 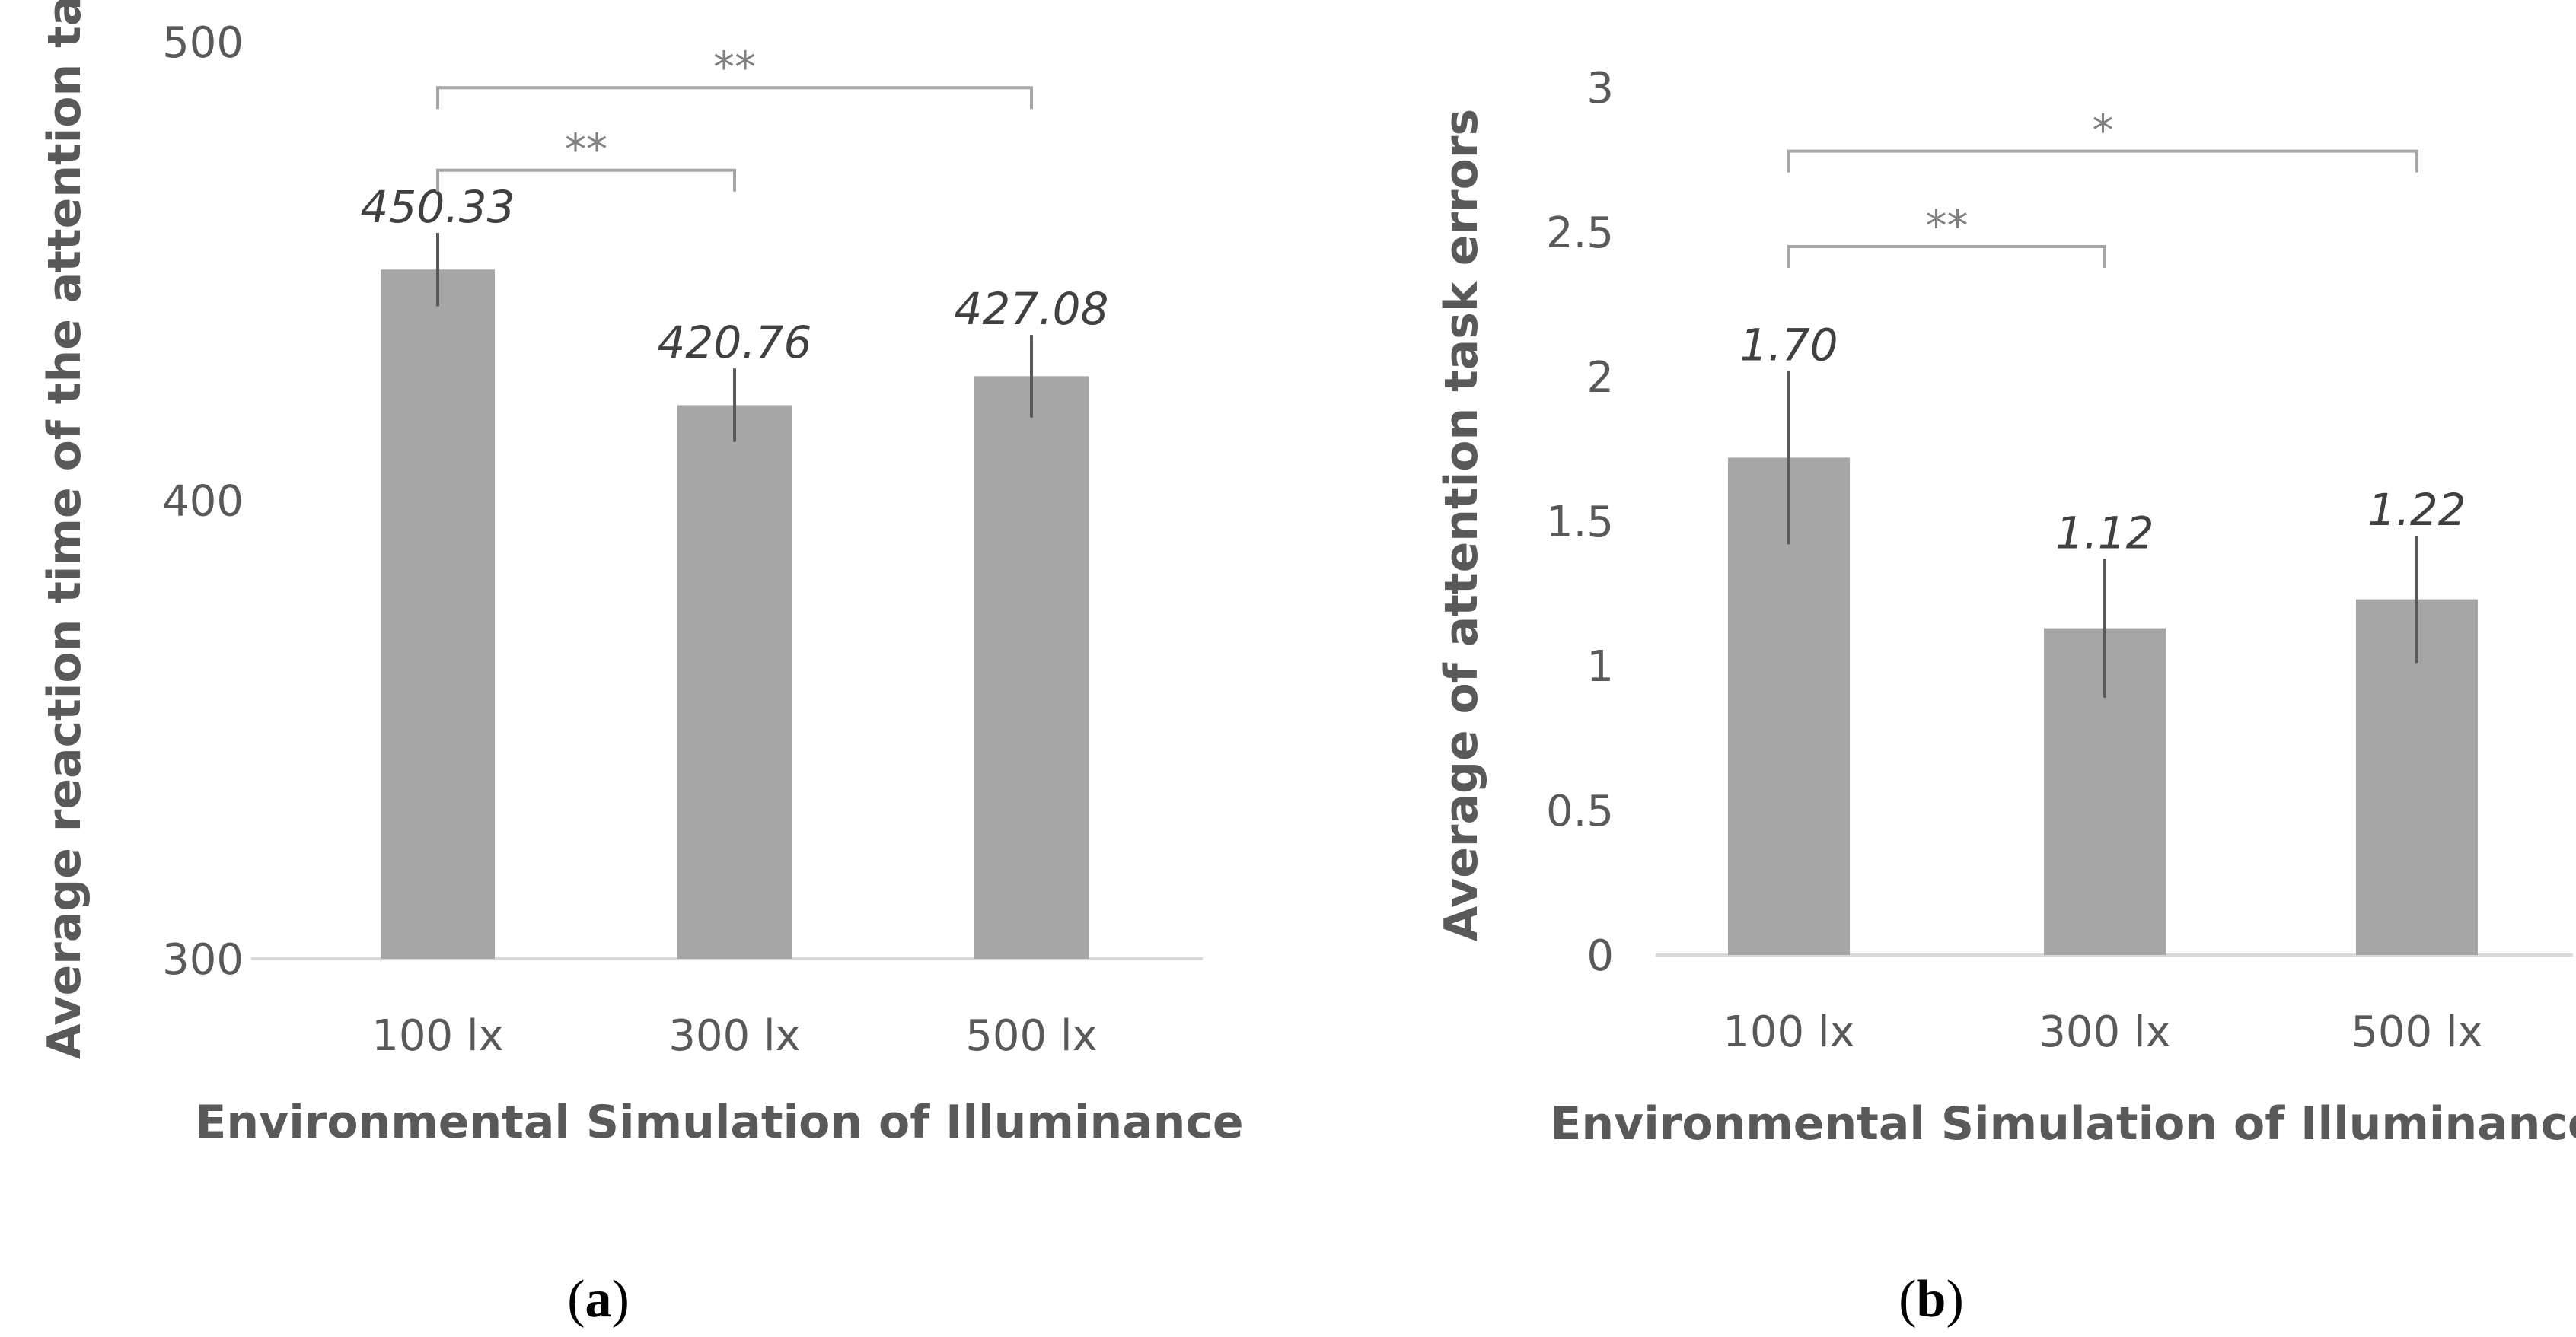 What do you see at coordinates (203, 960) in the screenshot?
I see `y-tick-label: 300` at bounding box center [203, 960].